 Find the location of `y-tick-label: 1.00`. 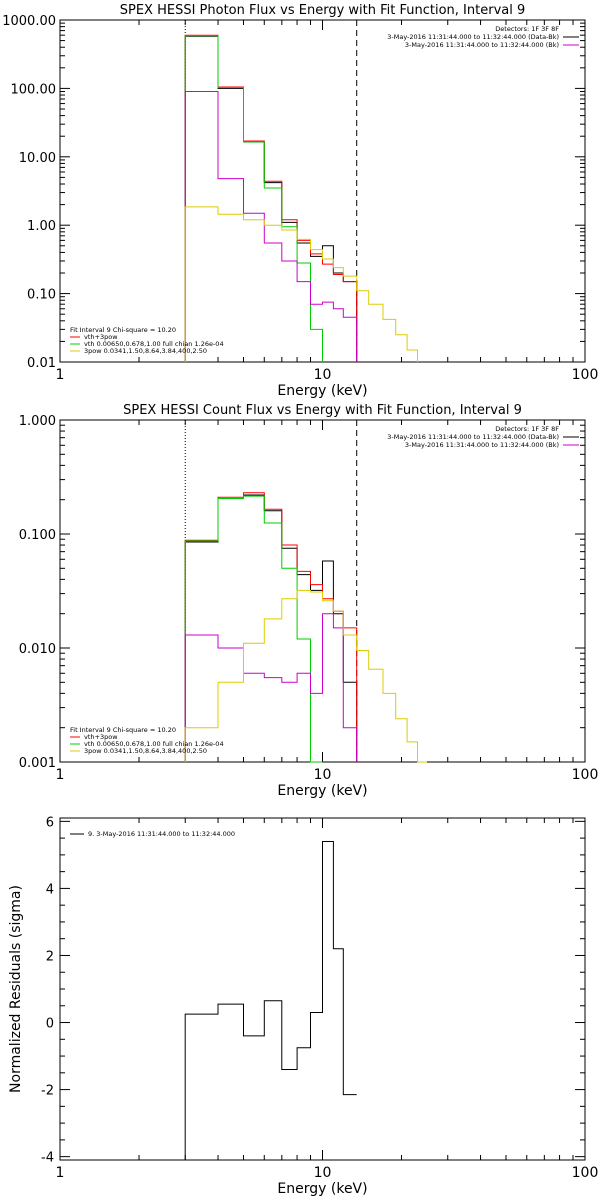

y-tick-label: 1.00 is located at coordinates (41, 226).